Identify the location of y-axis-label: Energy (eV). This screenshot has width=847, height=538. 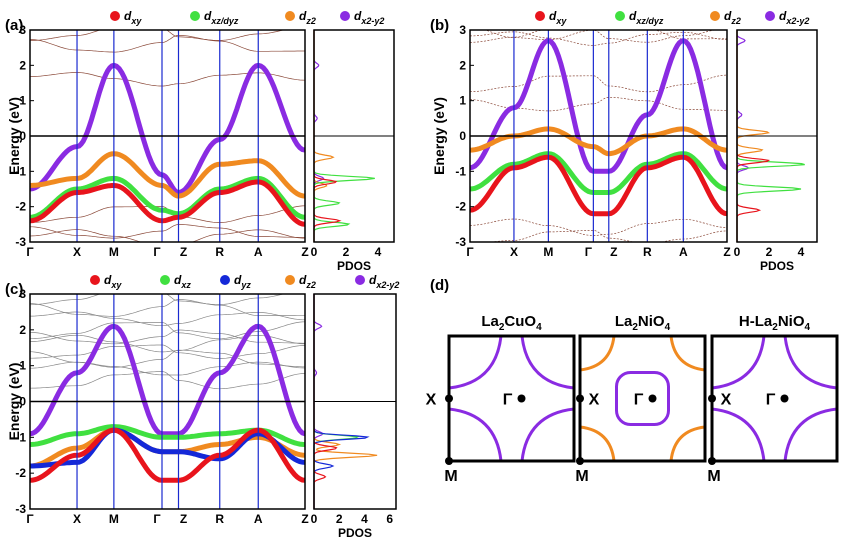
(439, 136).